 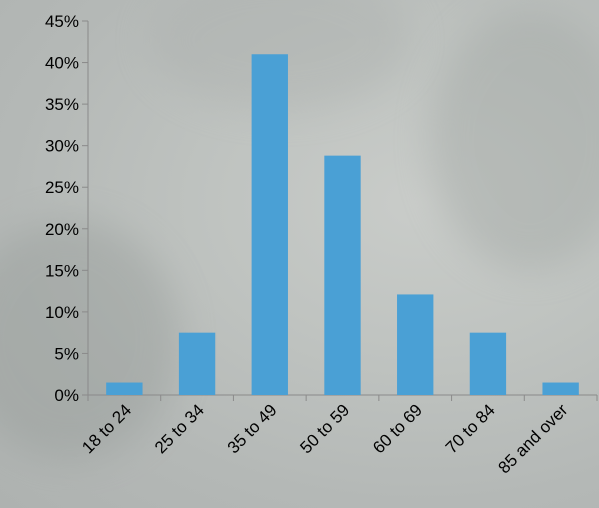 I want to click on background-blur-right, so click(x=514, y=140).